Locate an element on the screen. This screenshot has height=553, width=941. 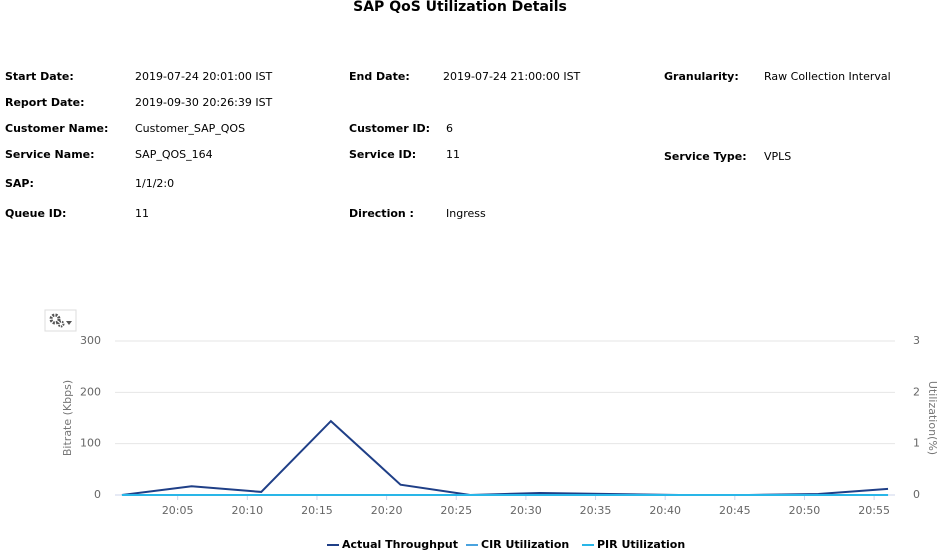
x-tick-label: 20:55 is located at coordinates (874, 510).